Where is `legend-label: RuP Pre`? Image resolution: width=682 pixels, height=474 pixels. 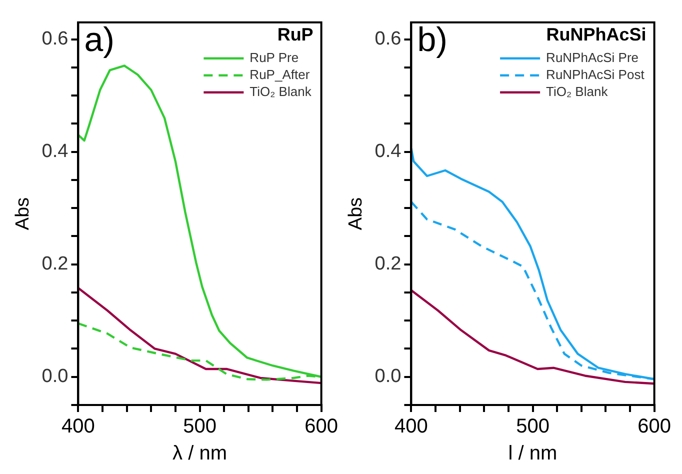 legend-label: RuP Pre is located at coordinates (274, 57).